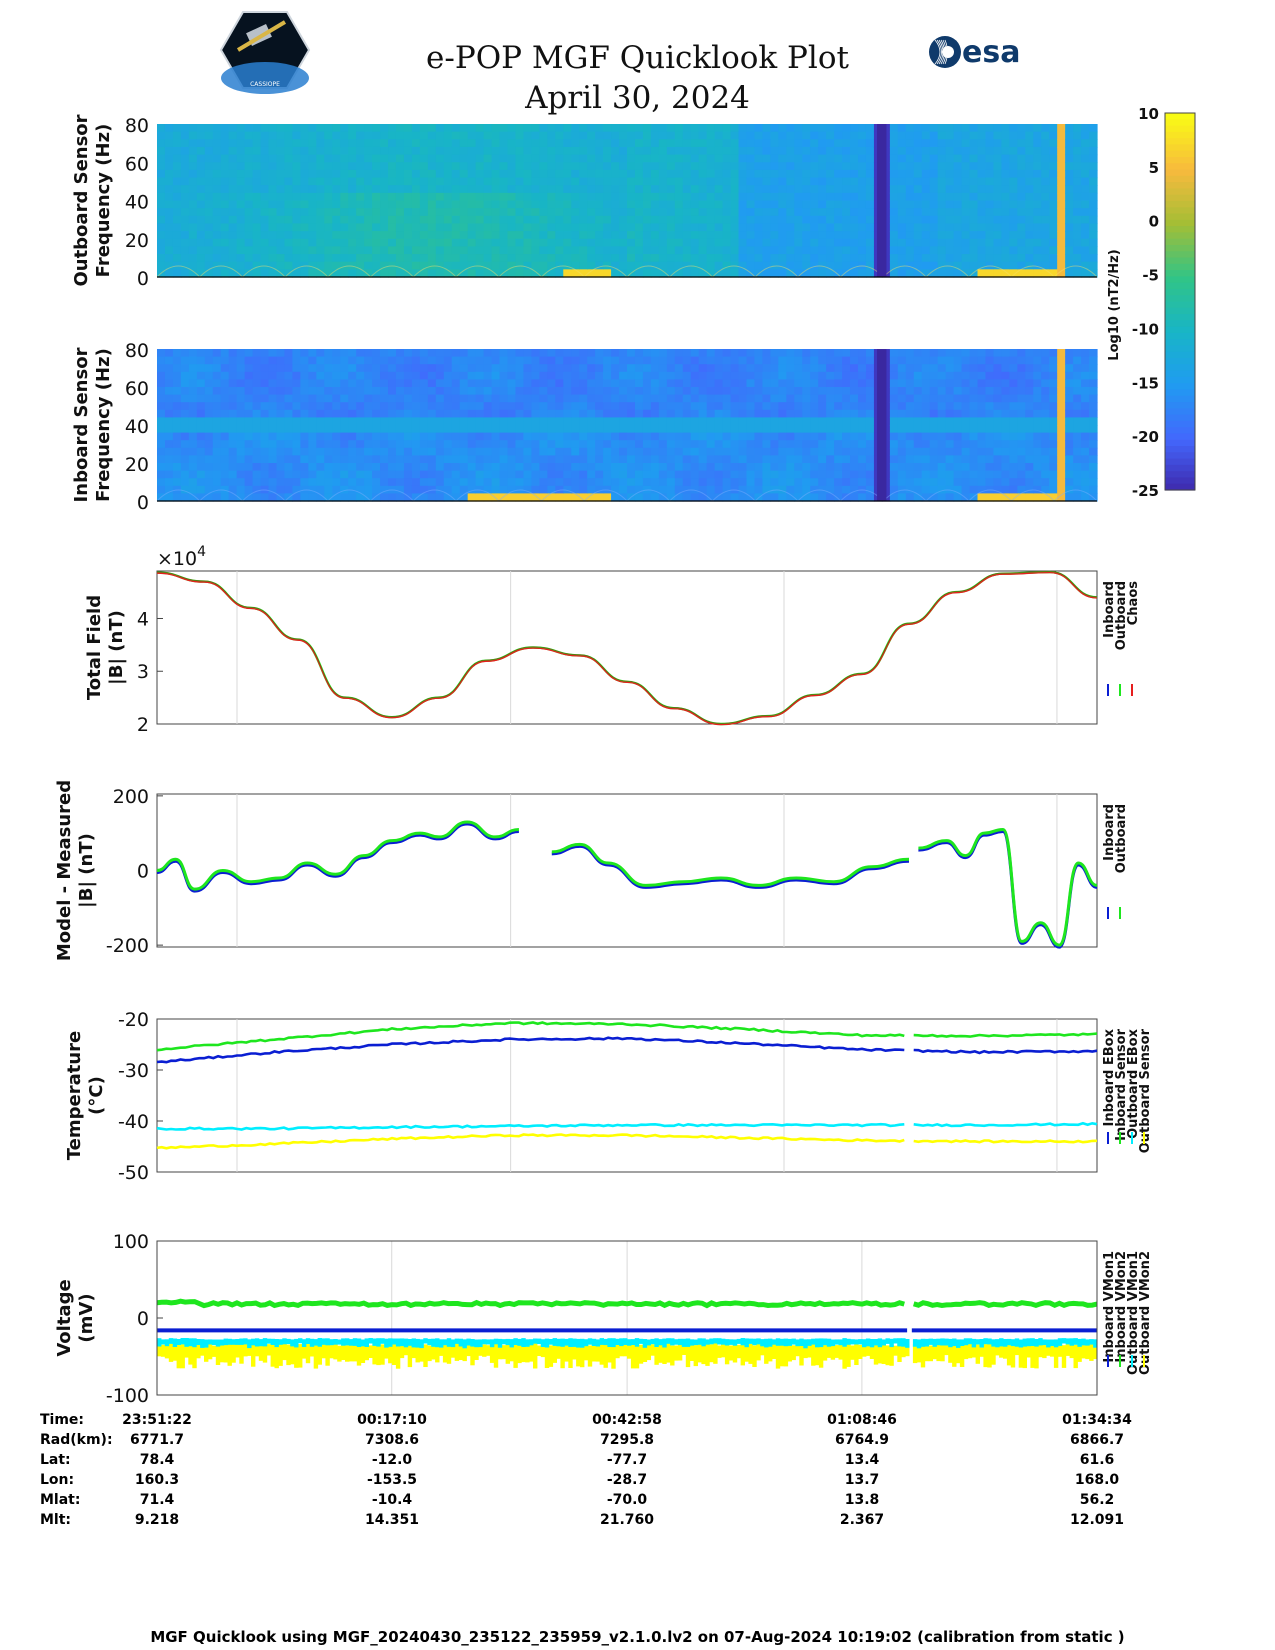 The height and width of the screenshot is (1650, 1275). Describe the element at coordinates (94, 647) in the screenshot. I see `y-axis-label-line: Total Field` at that location.